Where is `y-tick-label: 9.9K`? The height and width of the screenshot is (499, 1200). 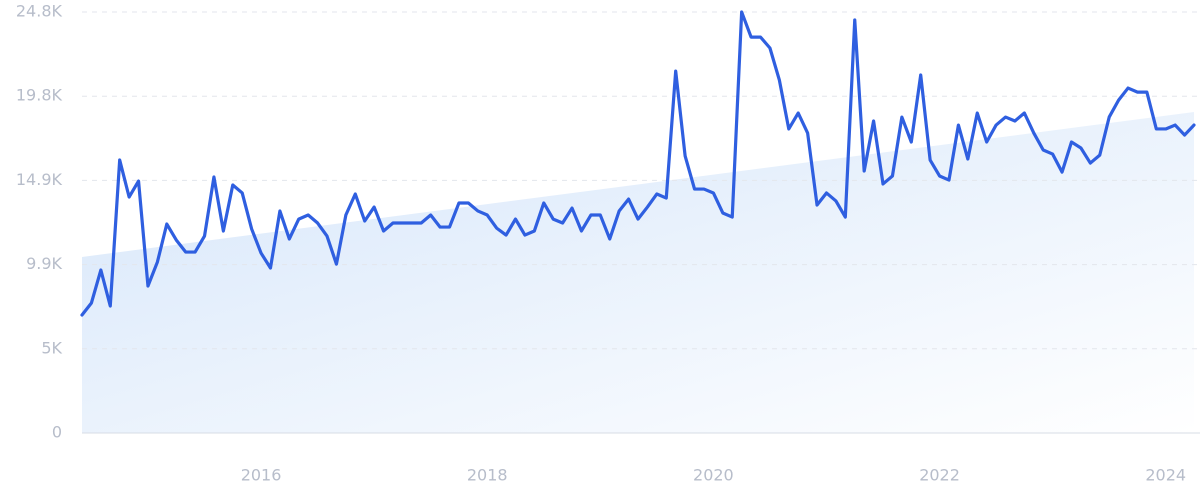 y-tick-label: 9.9K is located at coordinates (44, 263).